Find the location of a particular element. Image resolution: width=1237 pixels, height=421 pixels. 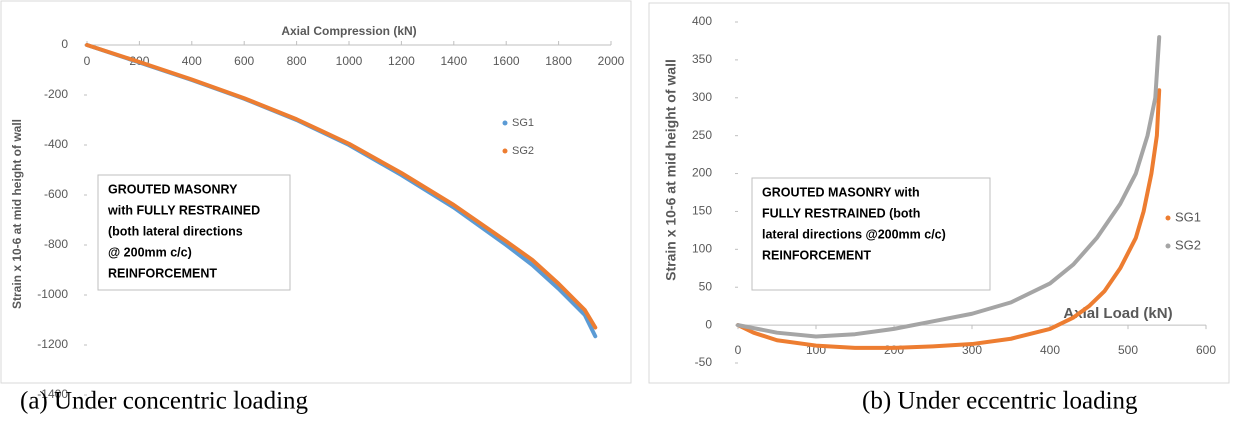

x-tick-label: 500 is located at coordinates (1128, 350).